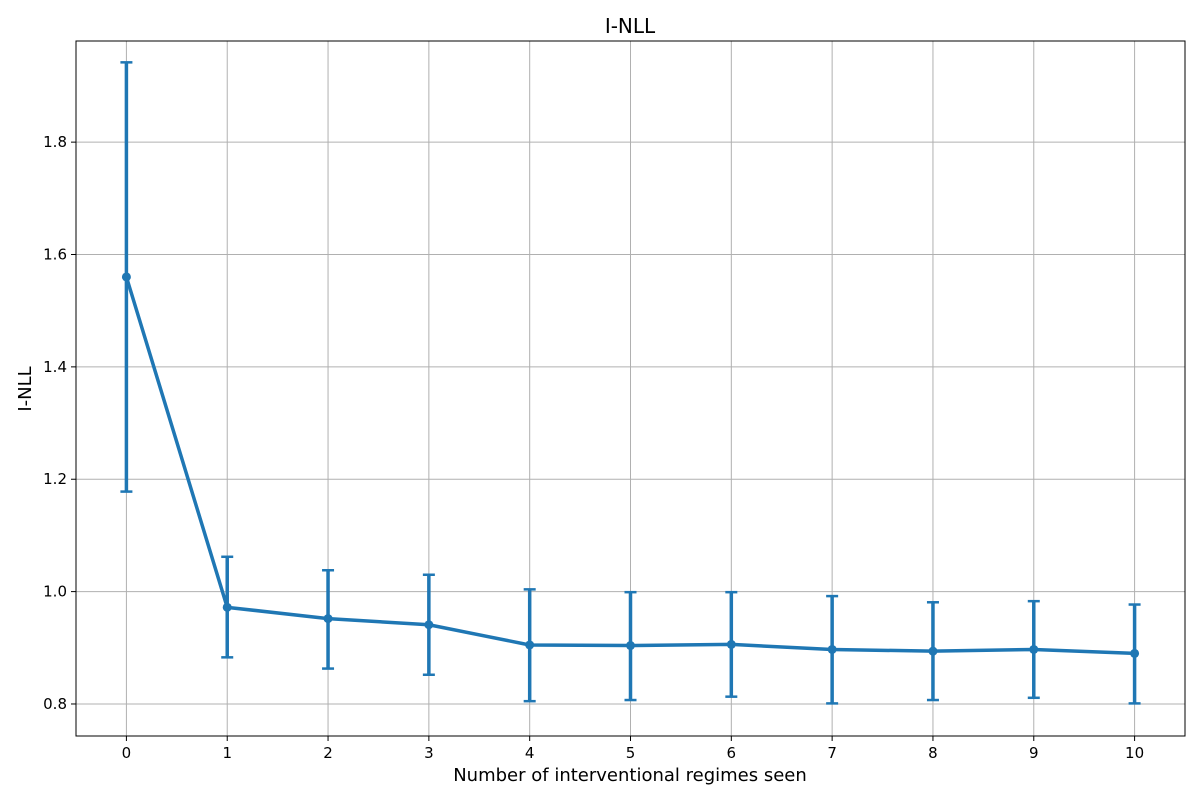 This screenshot has height=804, width=1200. Describe the element at coordinates (55, 704) in the screenshot. I see `y-tick-label: 0.8` at that location.